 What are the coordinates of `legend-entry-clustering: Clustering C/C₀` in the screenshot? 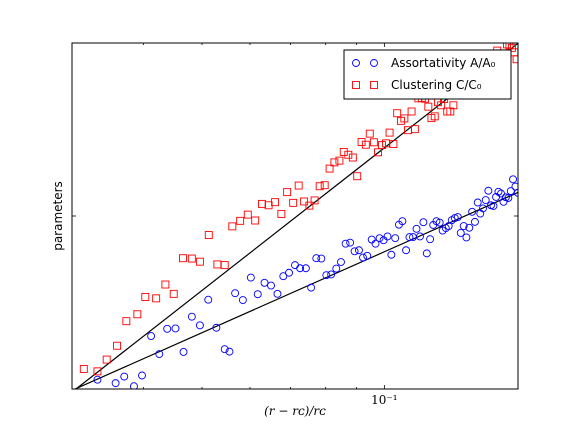 It's located at (417, 85).